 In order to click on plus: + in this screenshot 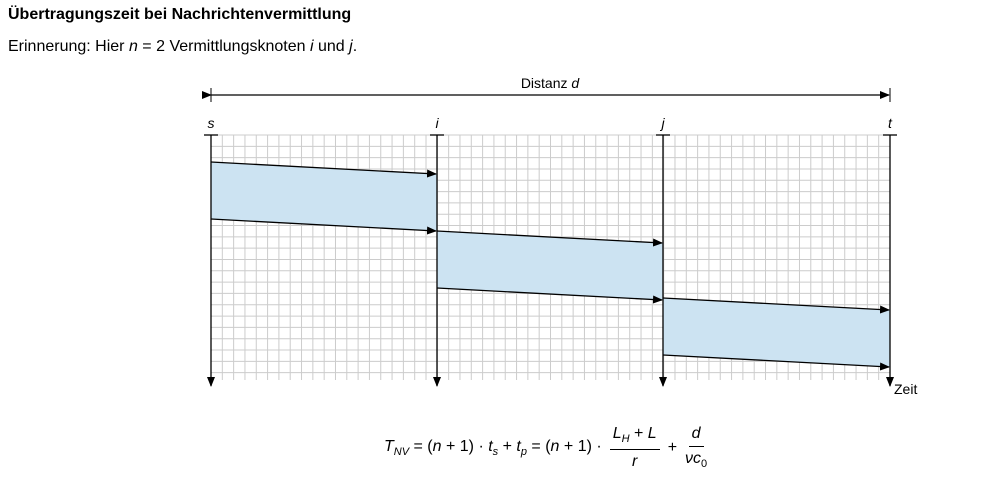, I will do `click(672, 448)`.